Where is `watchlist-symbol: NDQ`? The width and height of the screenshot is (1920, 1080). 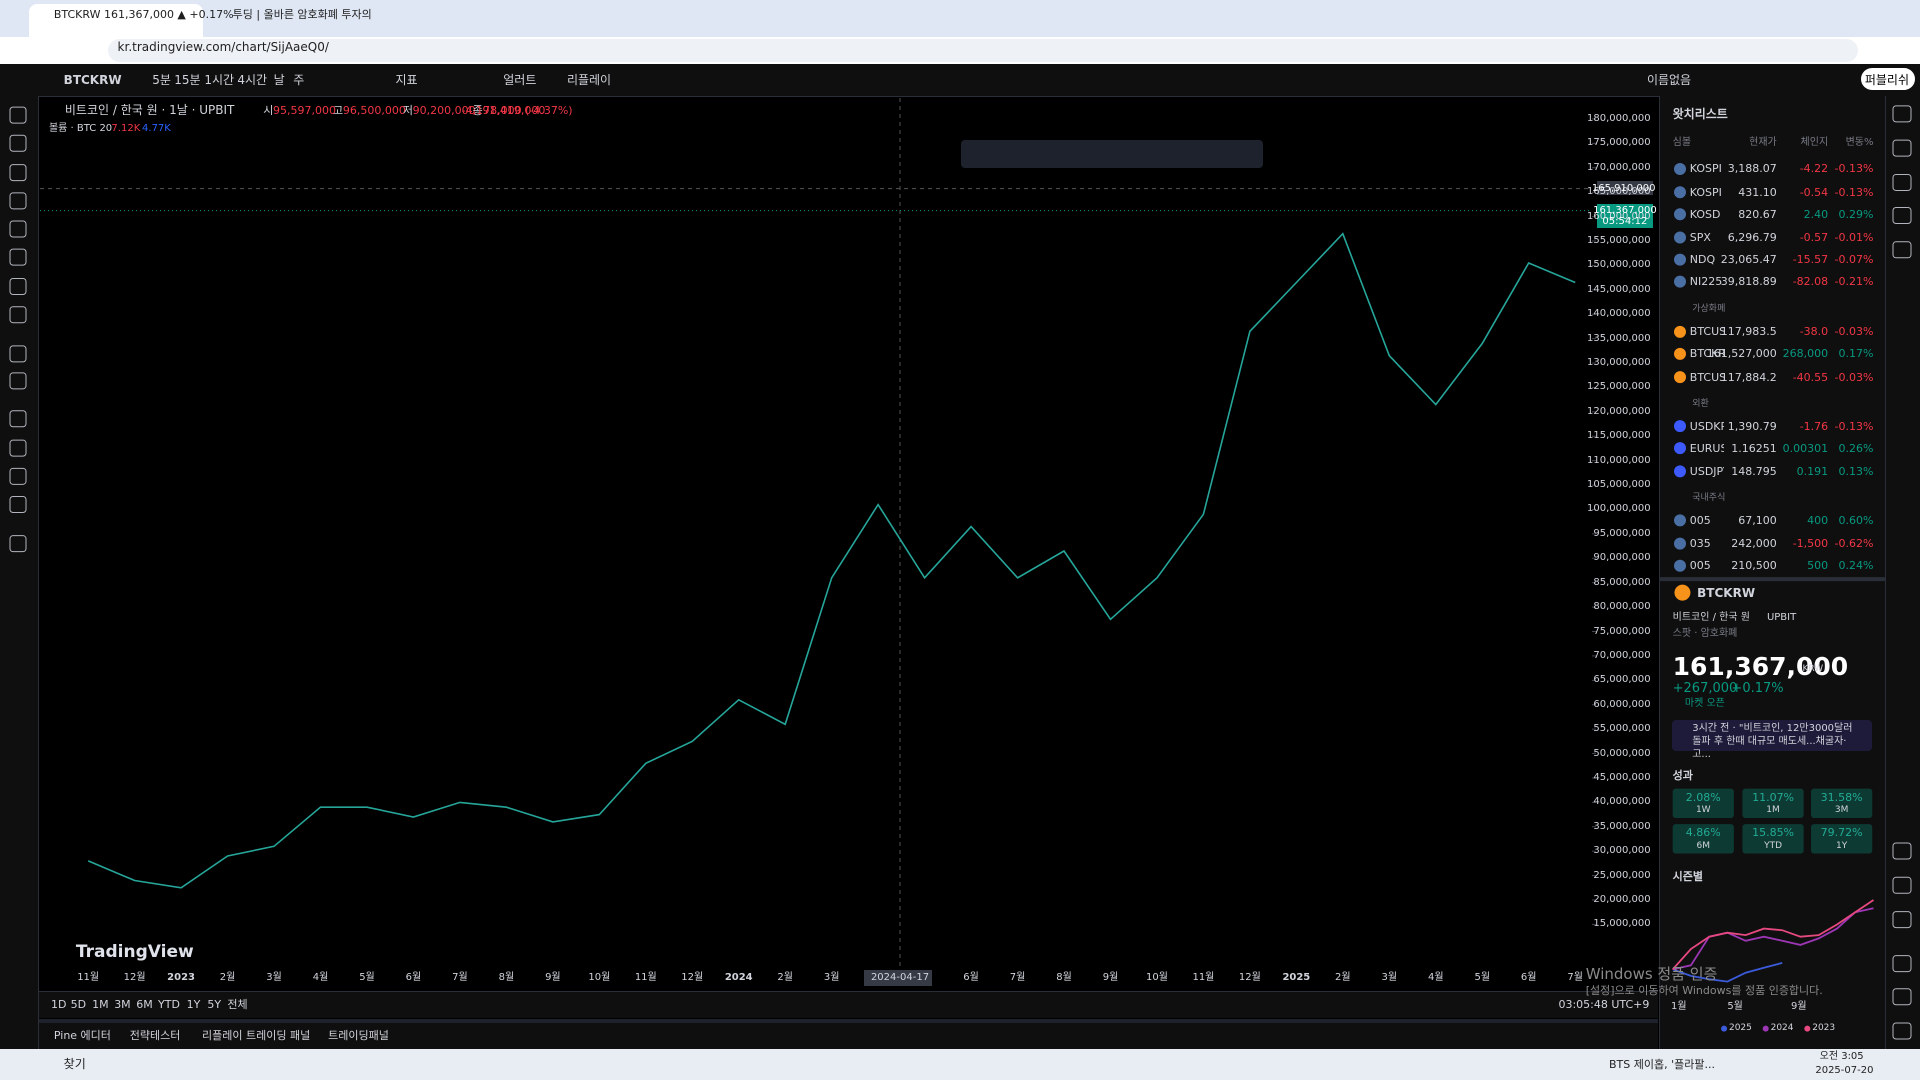 watchlist-symbol: NDQ is located at coordinates (1702, 260).